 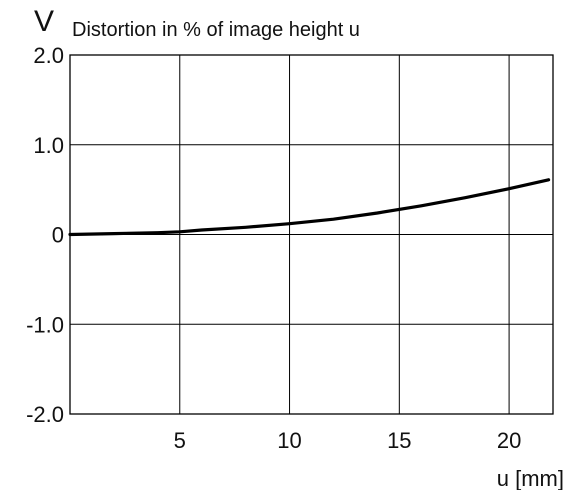 What do you see at coordinates (44, 21) in the screenshot?
I see `y-axis-symbol: V` at bounding box center [44, 21].